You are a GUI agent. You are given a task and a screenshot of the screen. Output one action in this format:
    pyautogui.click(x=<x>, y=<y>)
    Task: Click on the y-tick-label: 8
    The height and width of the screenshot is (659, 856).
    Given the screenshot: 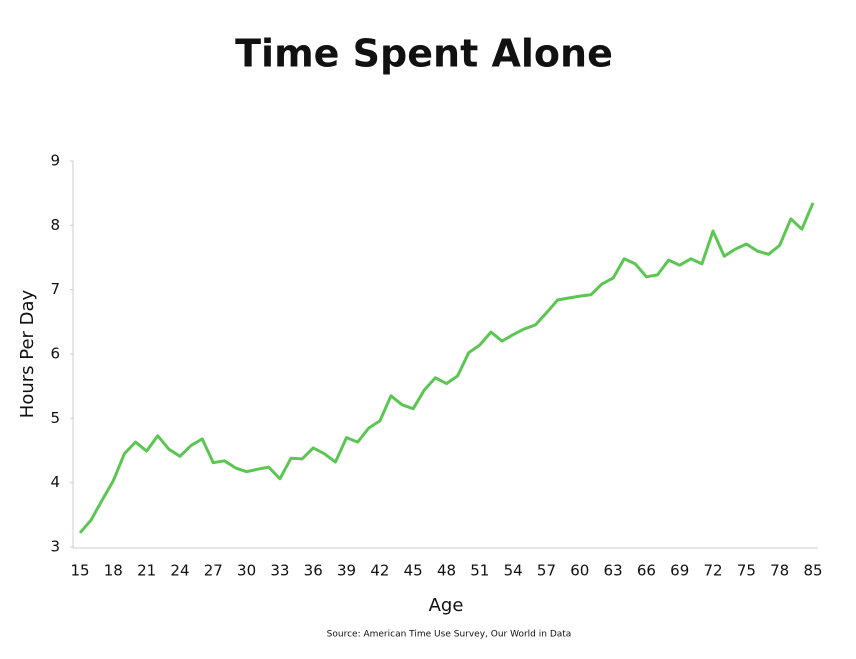 What is the action you would take?
    pyautogui.click(x=55, y=225)
    